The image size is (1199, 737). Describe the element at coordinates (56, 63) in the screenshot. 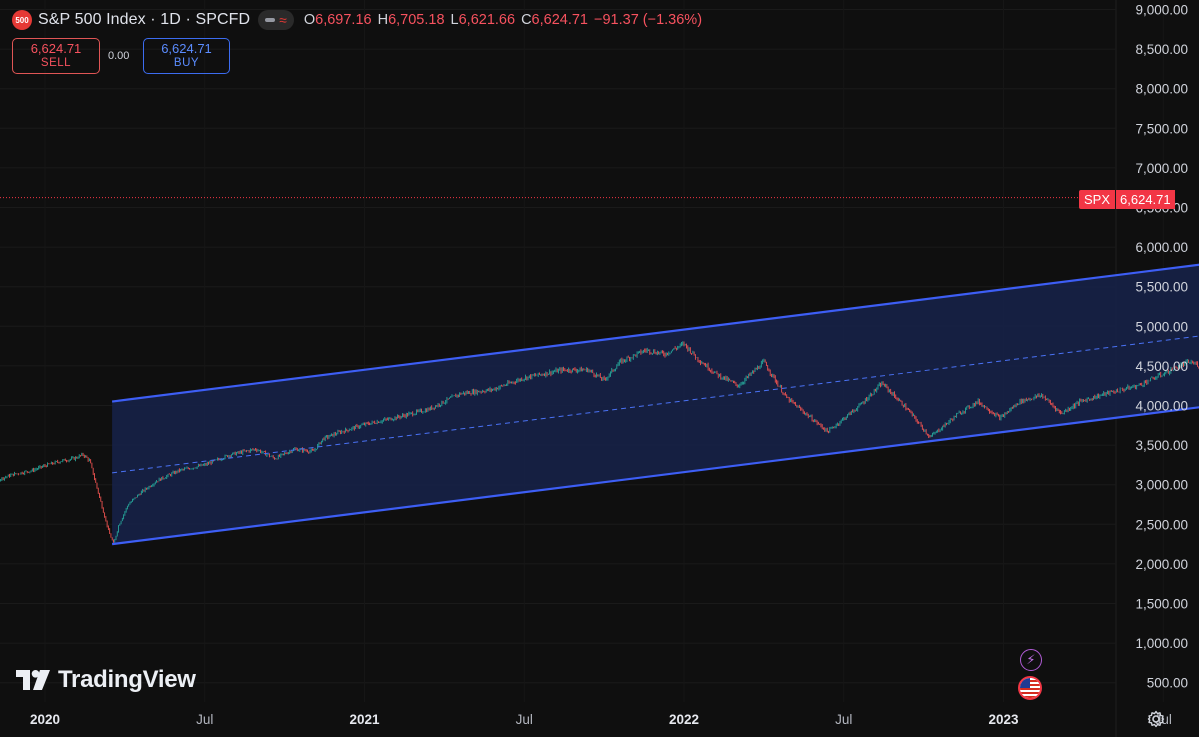

I see `sell-label: SELL` at that location.